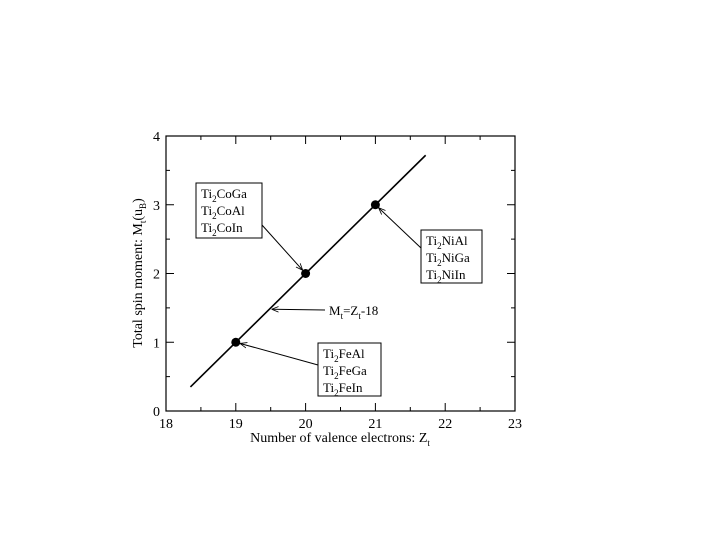 Image resolution: width=705 pixels, height=550 pixels. I want to click on annotation-line: Ti2CoAl, so click(223, 212).